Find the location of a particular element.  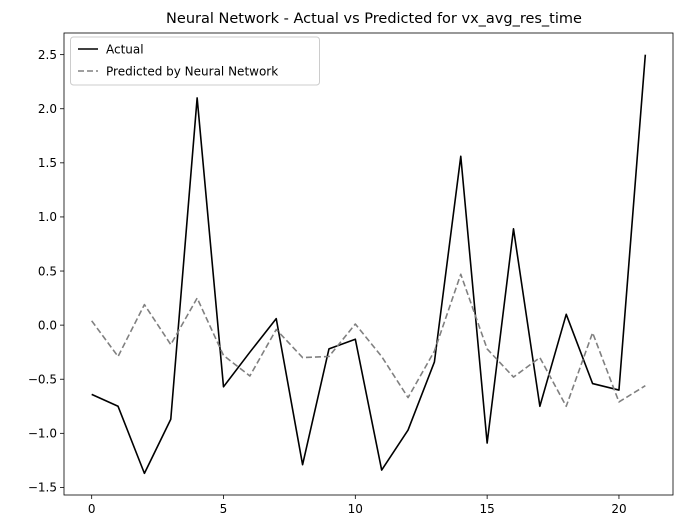

y-axis: −1.5 −1.0 −0.5 0.0 0.5 1.0 1.5 2.0 2.5 is located at coordinates (46, 271).